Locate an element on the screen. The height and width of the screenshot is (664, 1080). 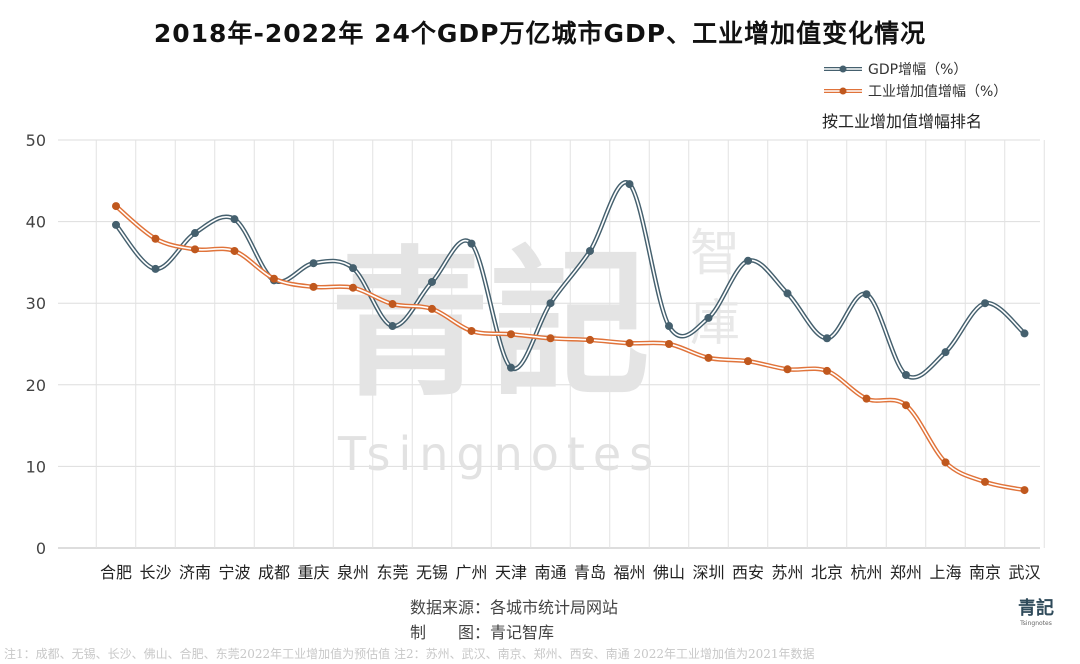
logo-main: 青記 is located at coordinates (1036, 608).